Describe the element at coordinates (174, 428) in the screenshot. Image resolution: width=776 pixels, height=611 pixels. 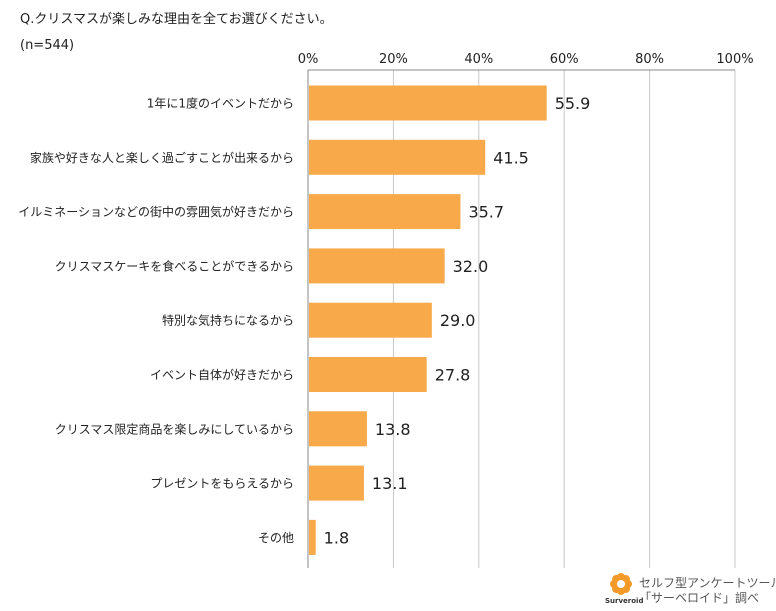
I see `category-label: クリスマス限定商品を楽しみにしているから` at that location.